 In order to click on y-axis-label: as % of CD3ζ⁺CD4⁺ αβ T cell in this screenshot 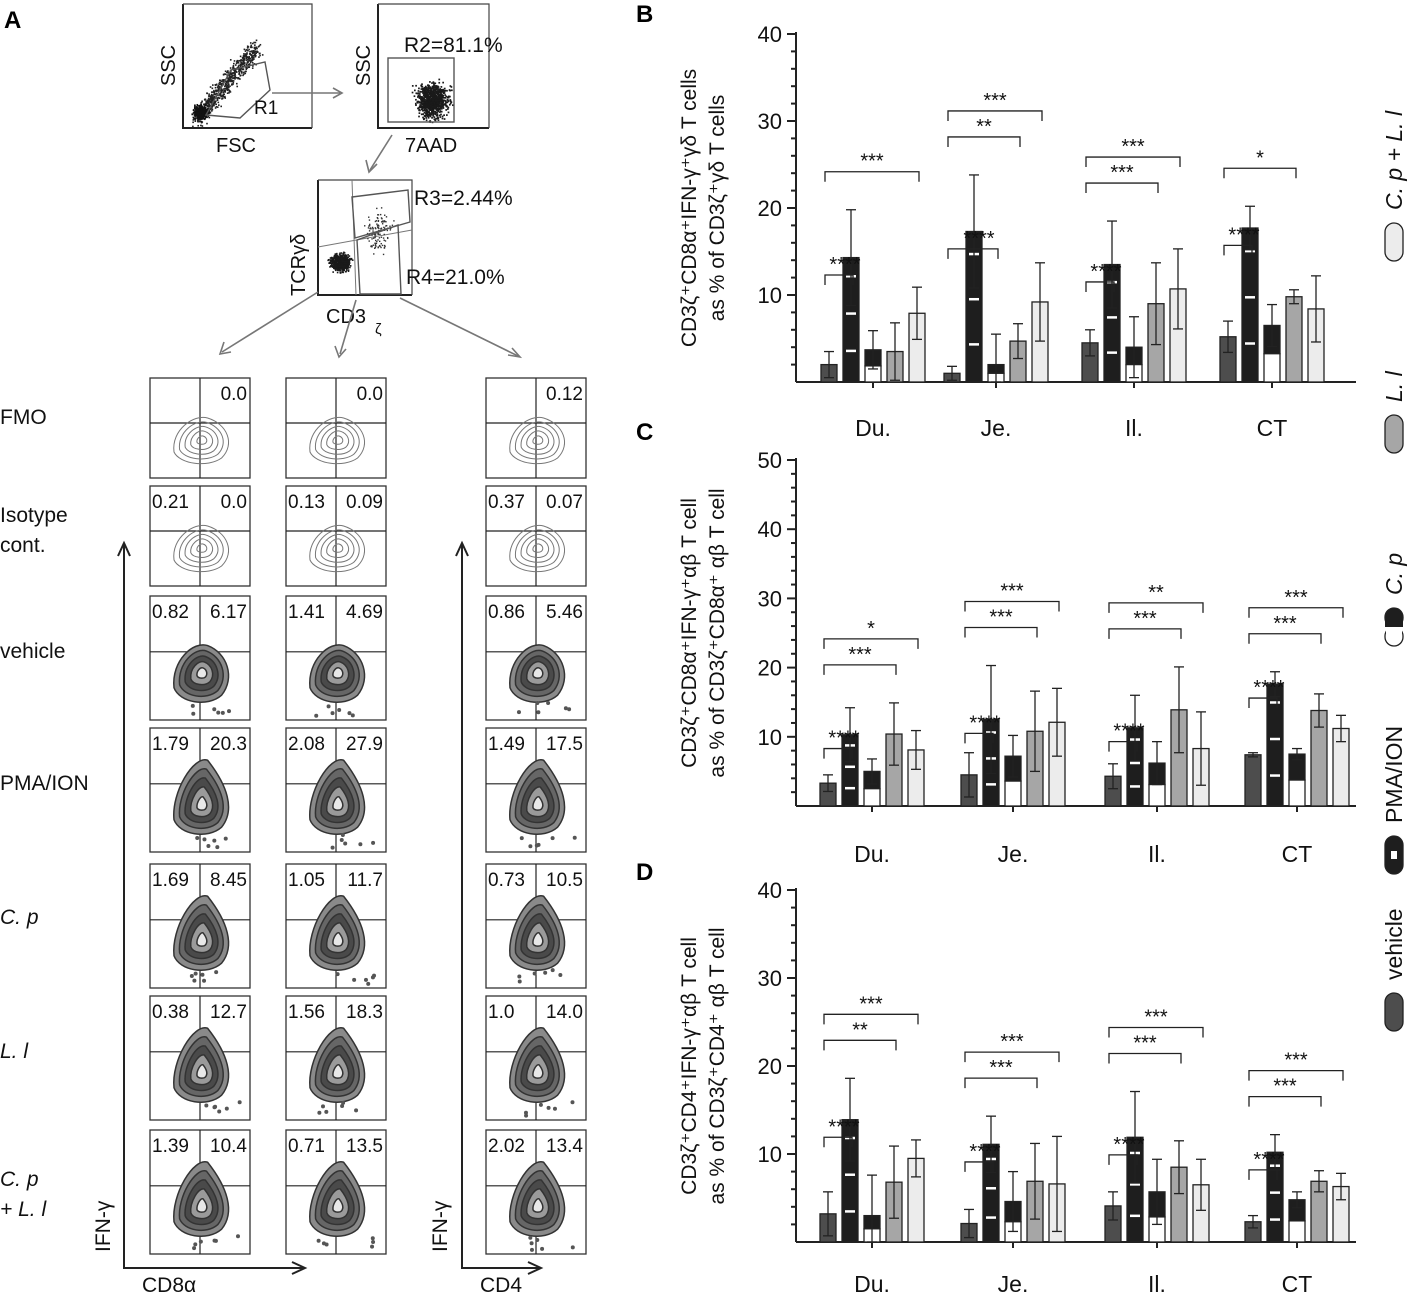, I will do `click(717, 1066)`.